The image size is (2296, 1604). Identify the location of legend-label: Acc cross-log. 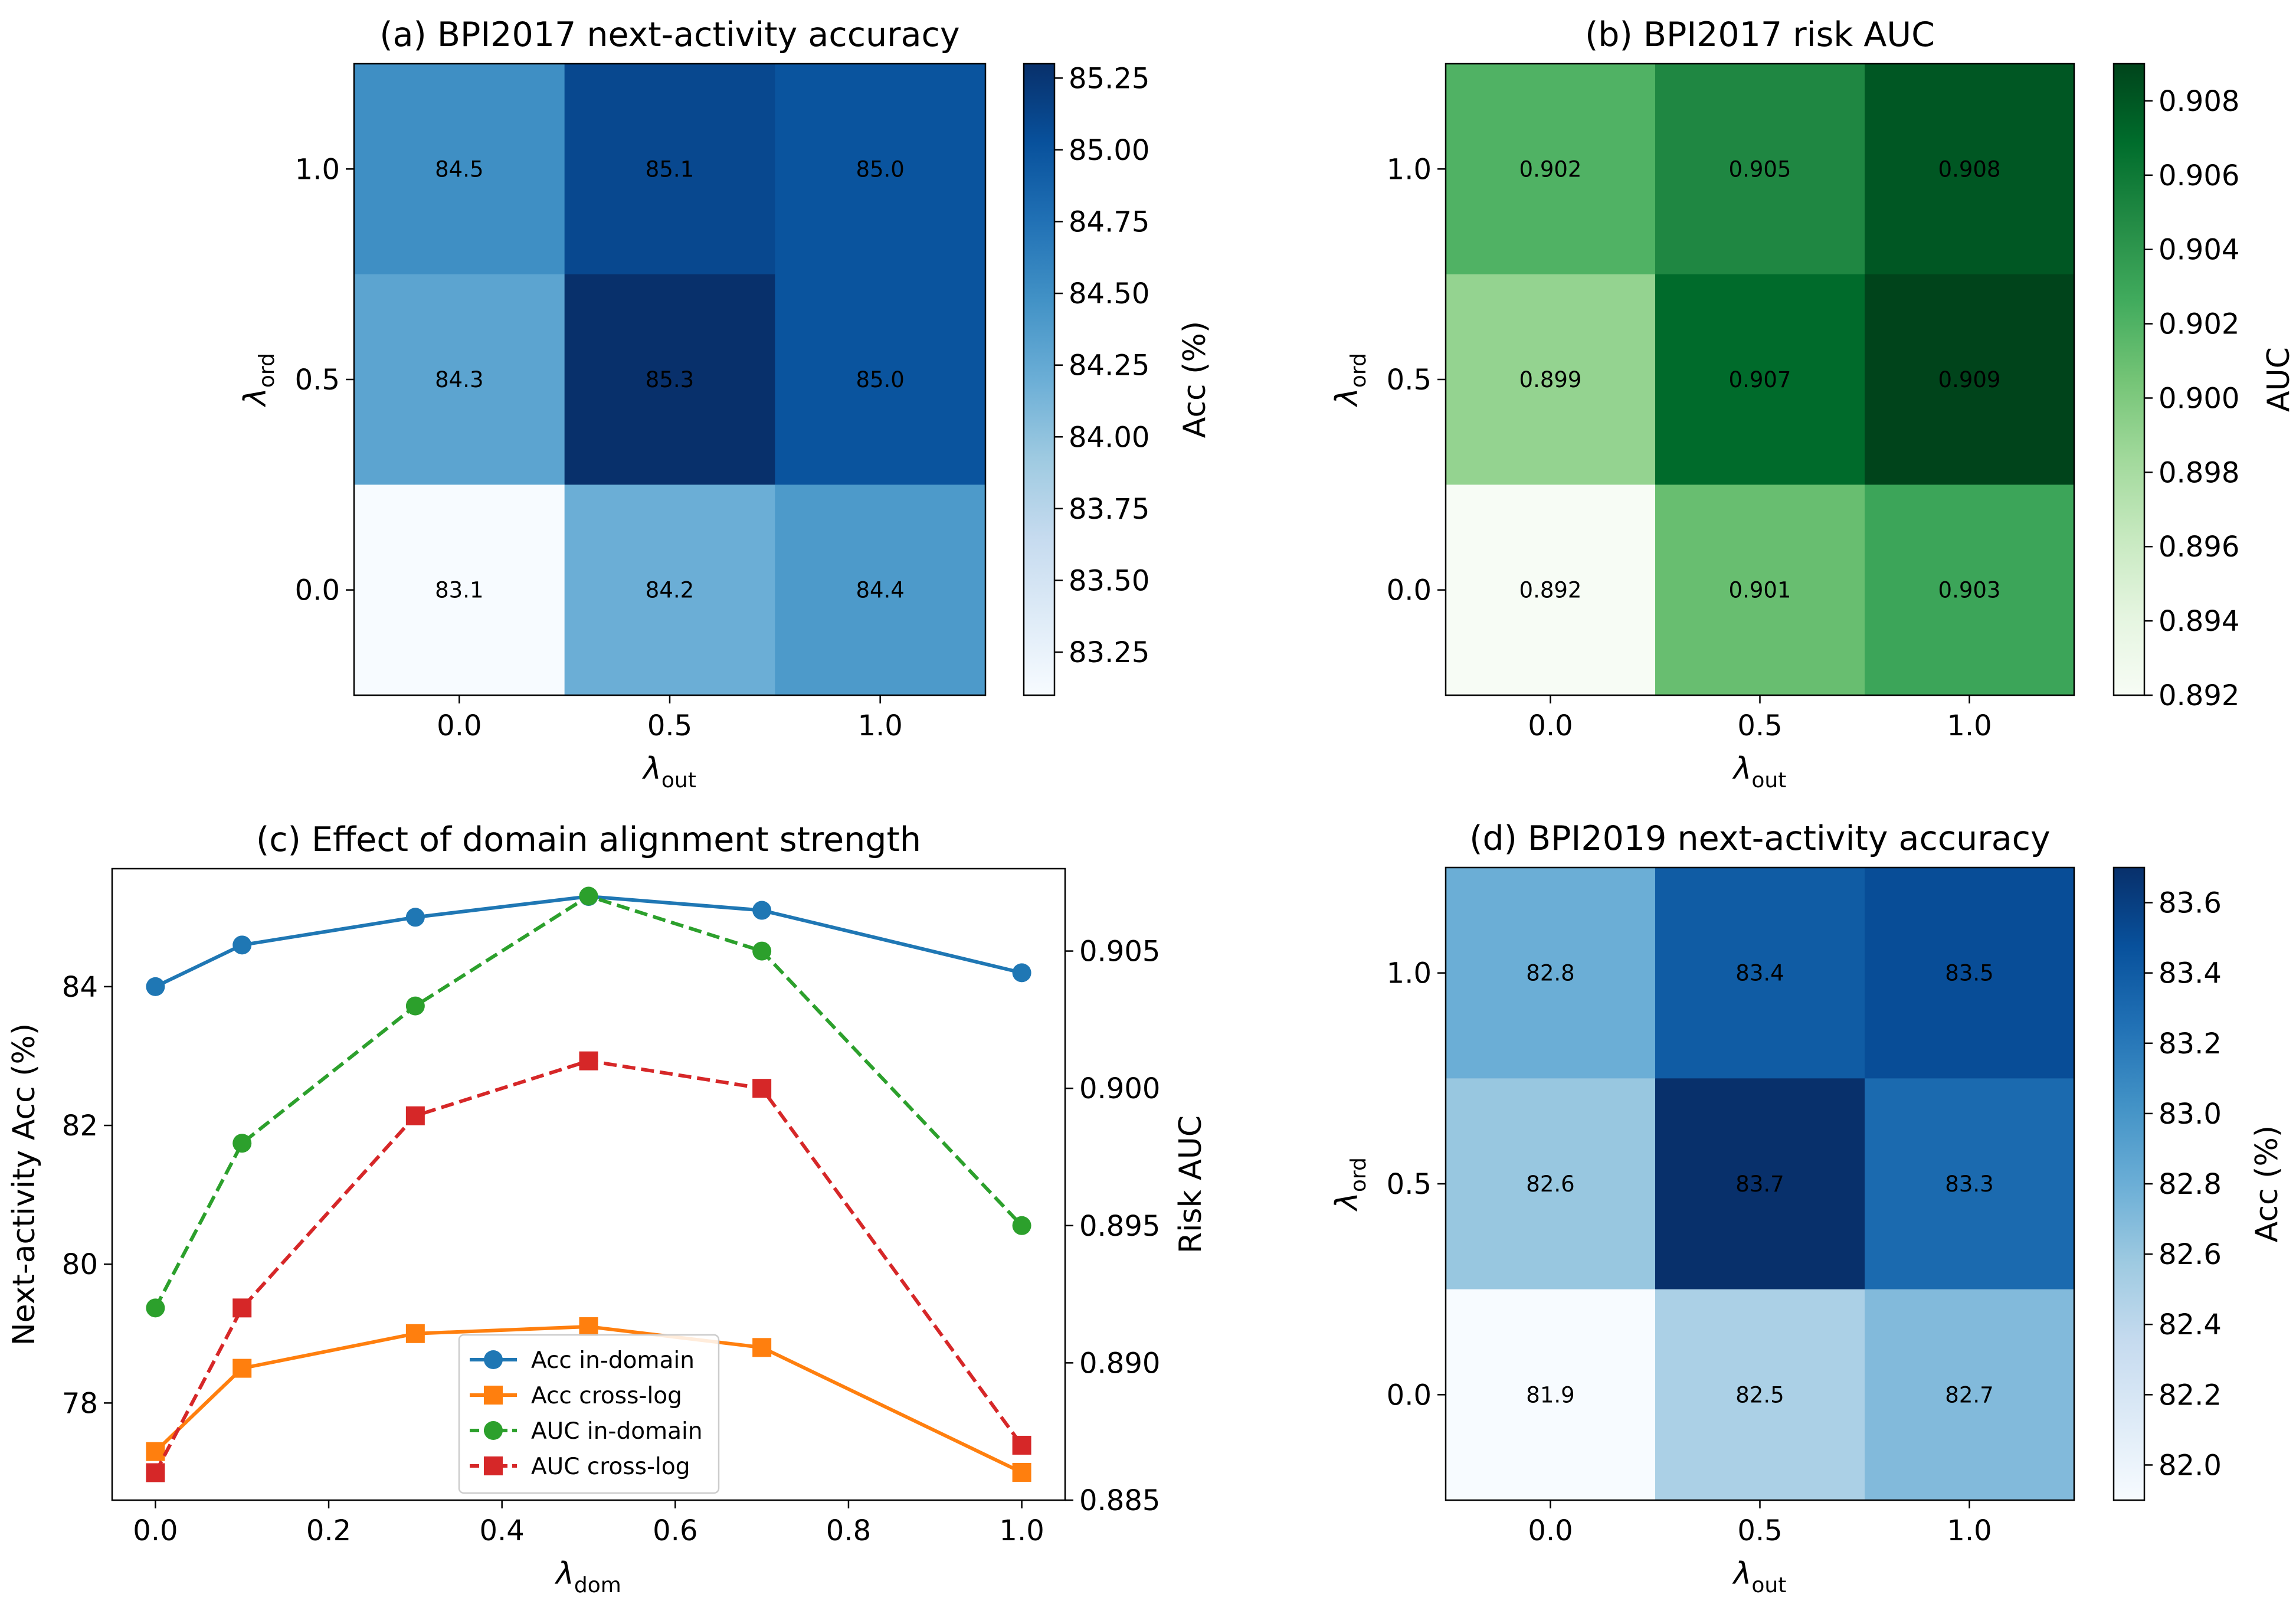
(606, 1396).